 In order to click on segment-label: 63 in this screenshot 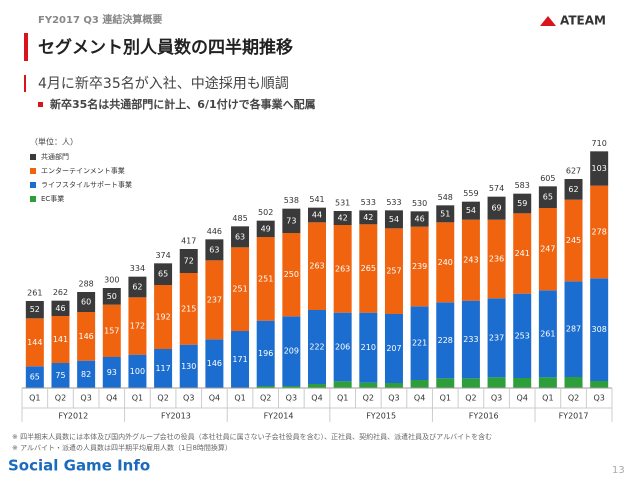, I will do `click(240, 236)`.